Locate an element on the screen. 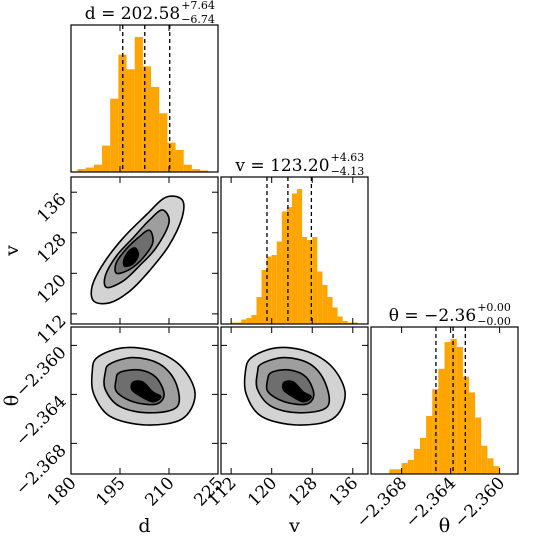  panel-title-d: d = 202.58 +7.64−6.74 is located at coordinates (150, 13).